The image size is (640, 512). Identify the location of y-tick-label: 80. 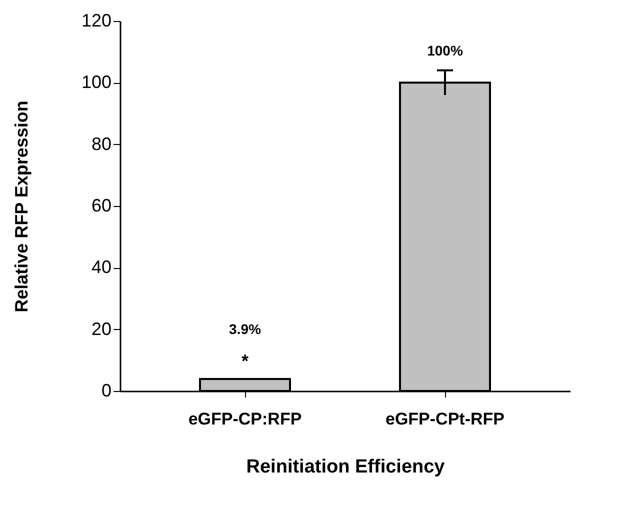
(101, 144).